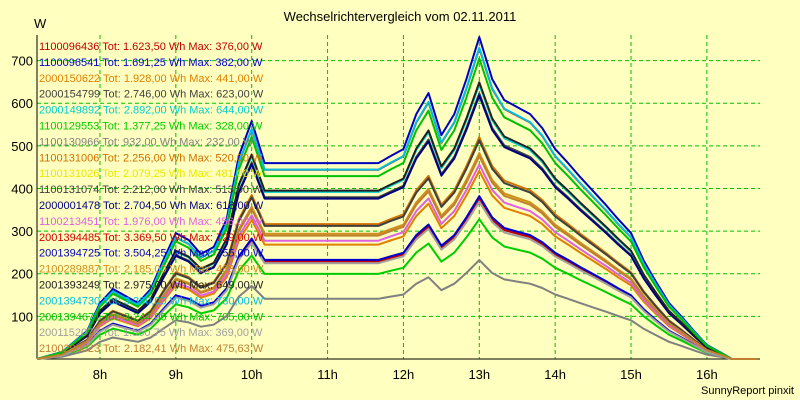  Describe the element at coordinates (707, 374) in the screenshot. I see `x-tick-label: 16h` at that location.